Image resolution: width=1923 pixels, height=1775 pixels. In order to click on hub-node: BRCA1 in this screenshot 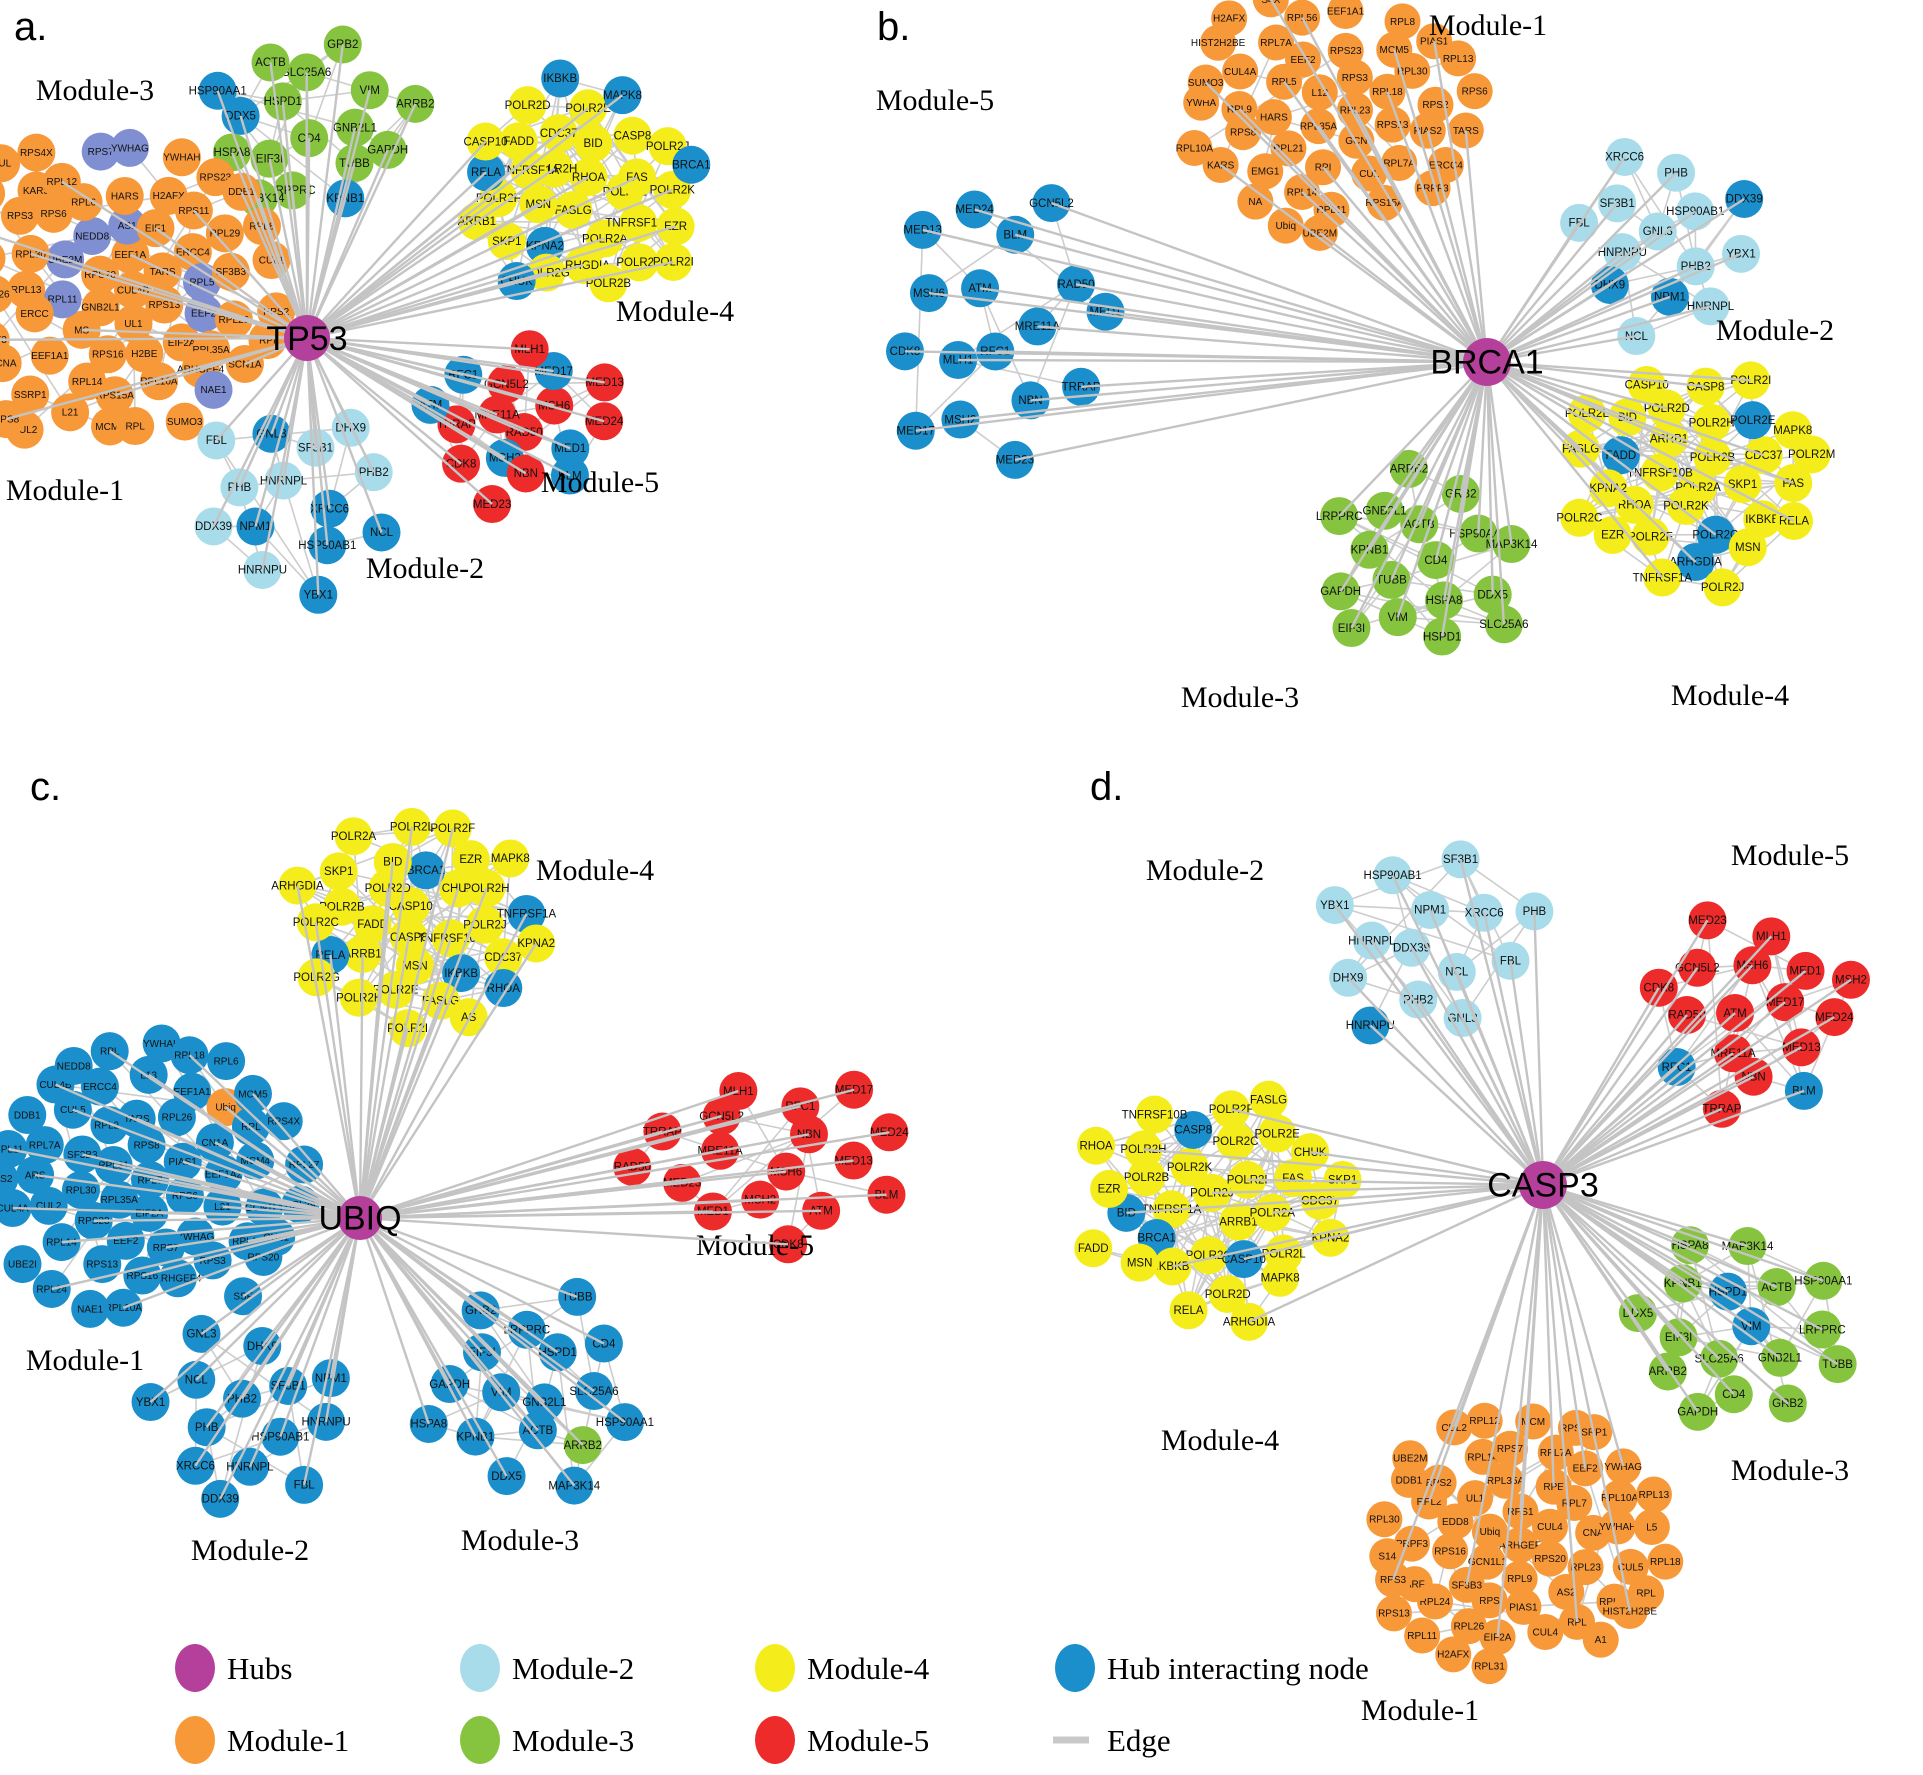, I will do `click(1487, 362)`.